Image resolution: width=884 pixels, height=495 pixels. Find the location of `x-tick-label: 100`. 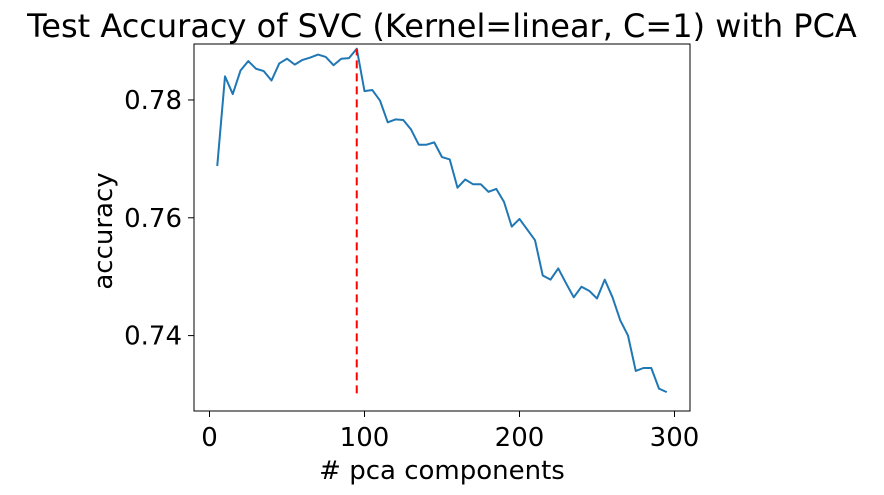

x-tick-label: 100 is located at coordinates (365, 438).